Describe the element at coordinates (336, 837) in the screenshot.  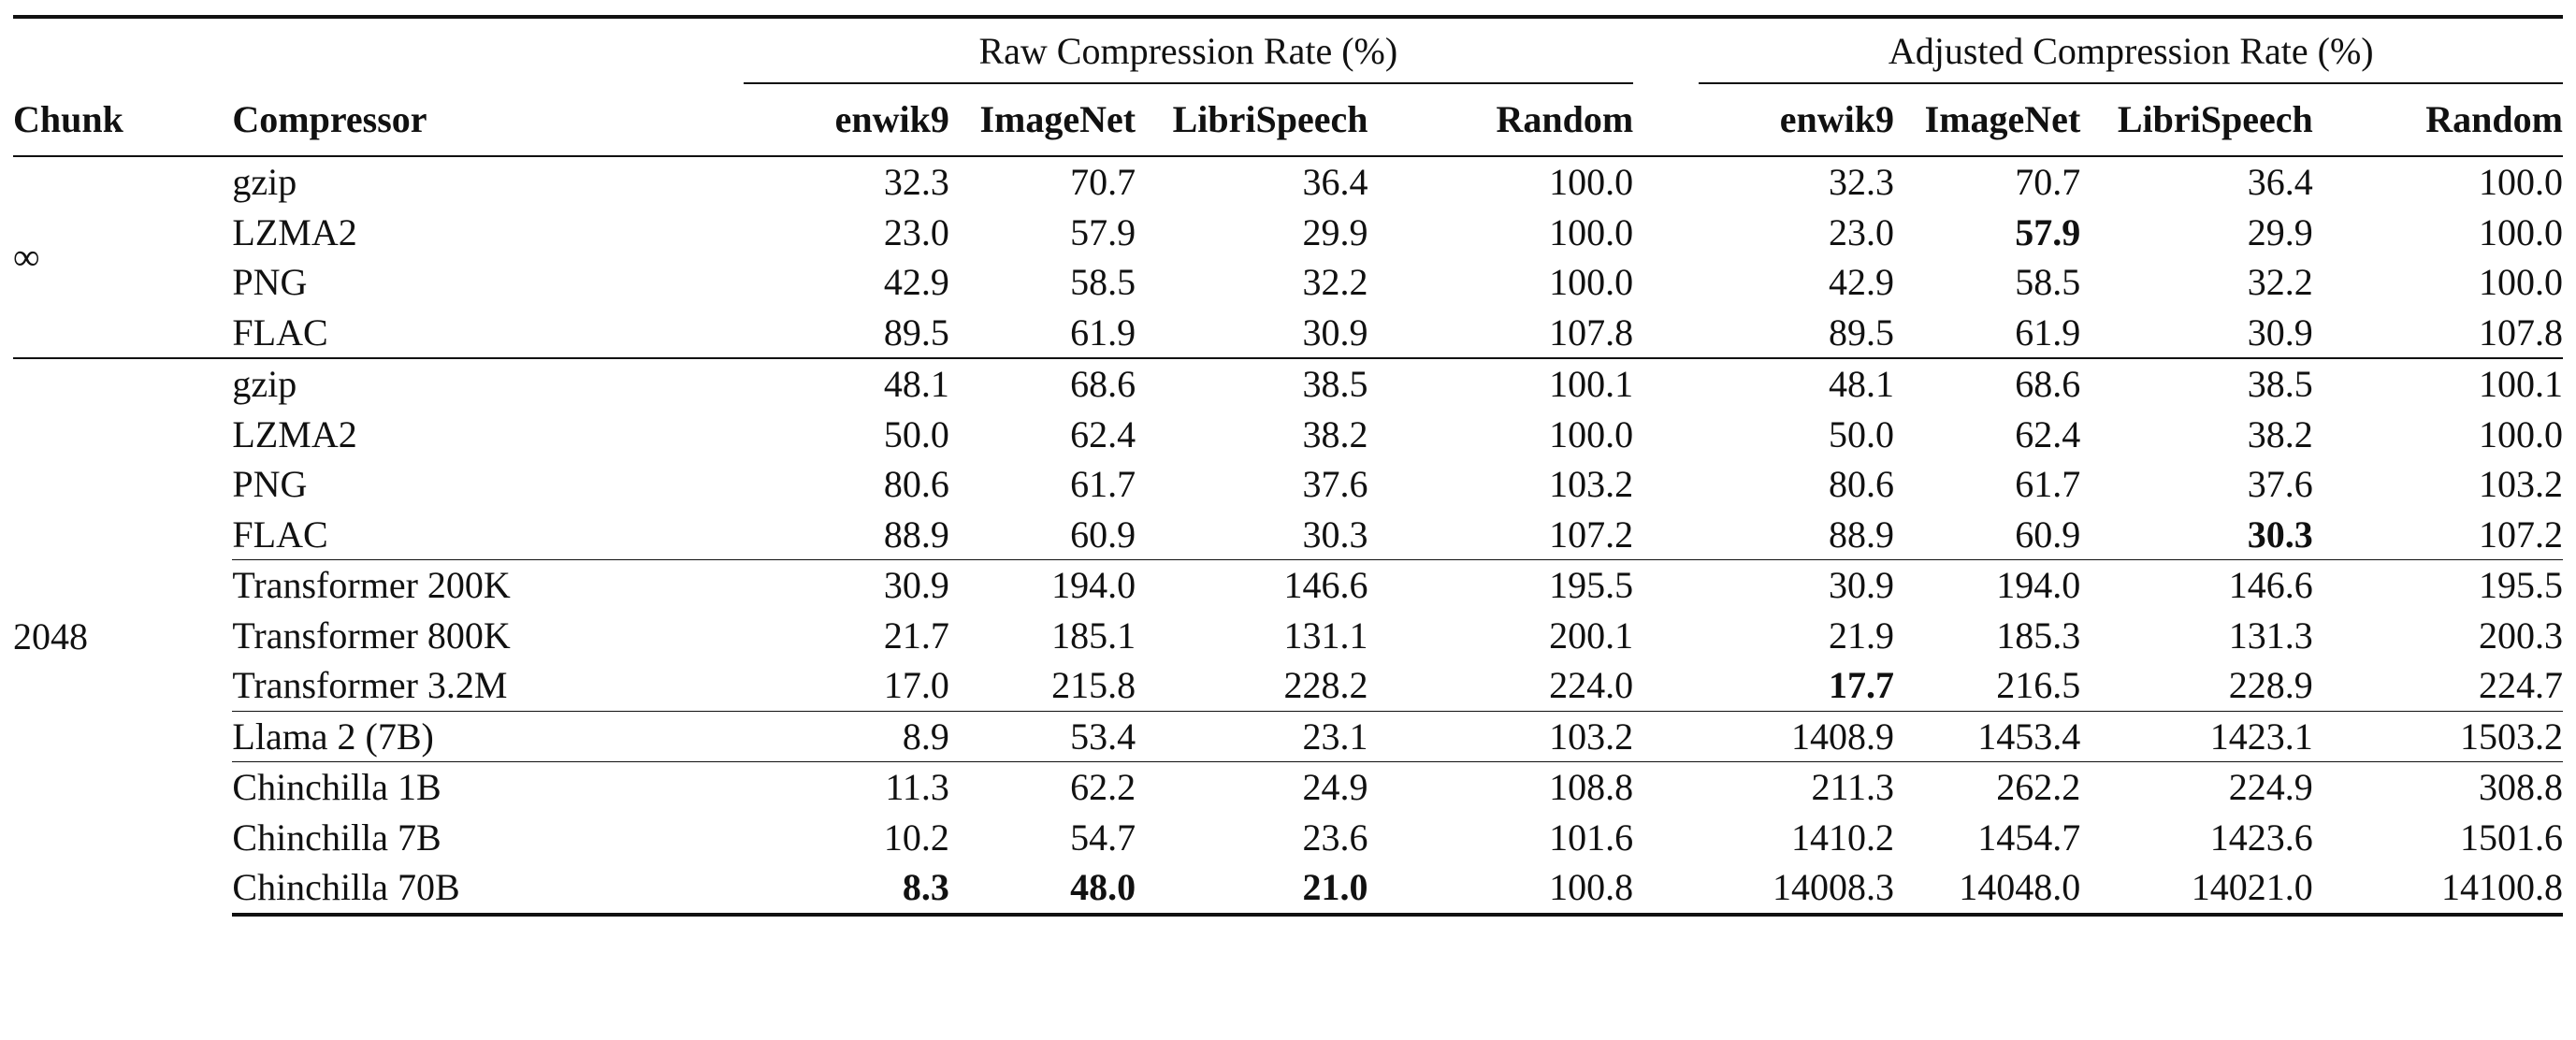
I see `compressor-name-cell: Chinchilla 7B` at that location.